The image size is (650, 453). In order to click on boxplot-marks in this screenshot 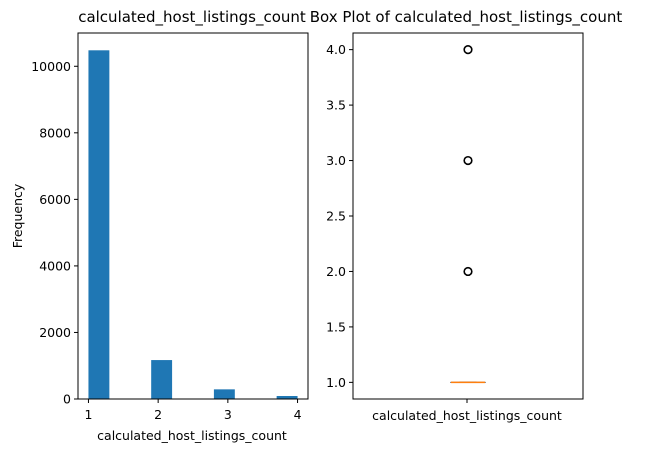, I will do `click(468, 214)`.